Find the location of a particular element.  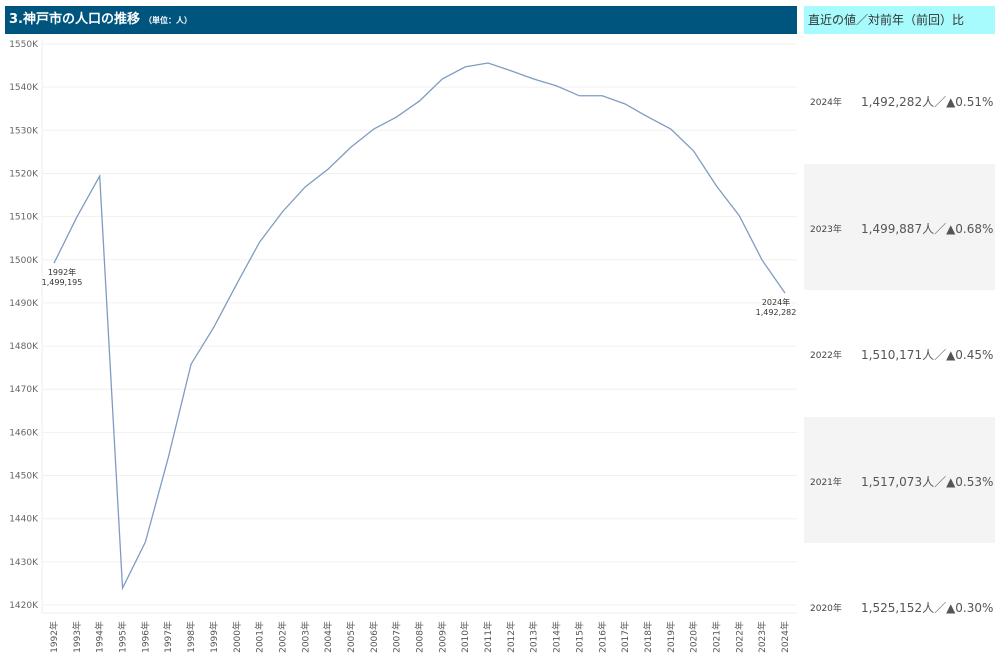

x-tick-label: 2006年 is located at coordinates (374, 637).